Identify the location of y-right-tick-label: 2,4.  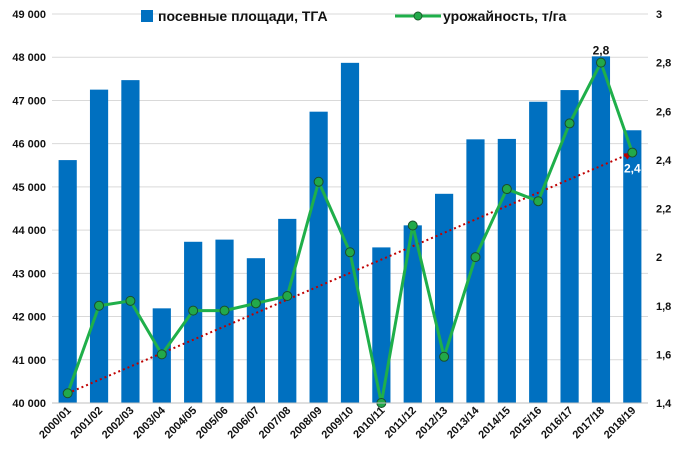
(664, 161).